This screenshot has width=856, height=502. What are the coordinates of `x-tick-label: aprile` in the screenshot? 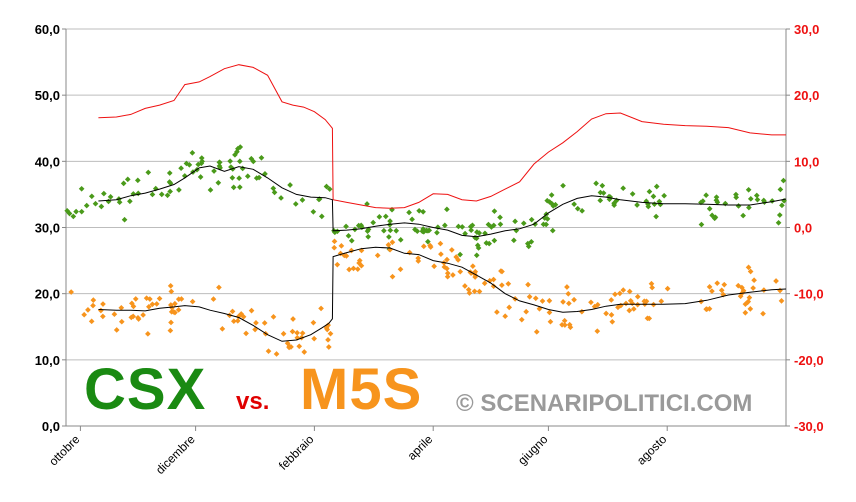 It's located at (420, 447).